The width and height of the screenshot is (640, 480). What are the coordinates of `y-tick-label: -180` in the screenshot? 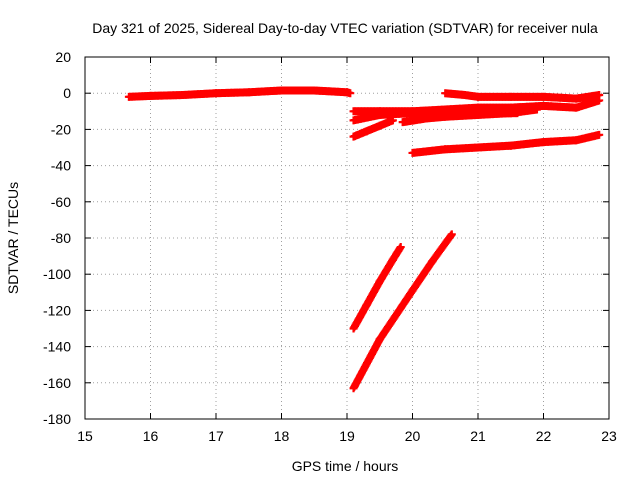 It's located at (57, 419).